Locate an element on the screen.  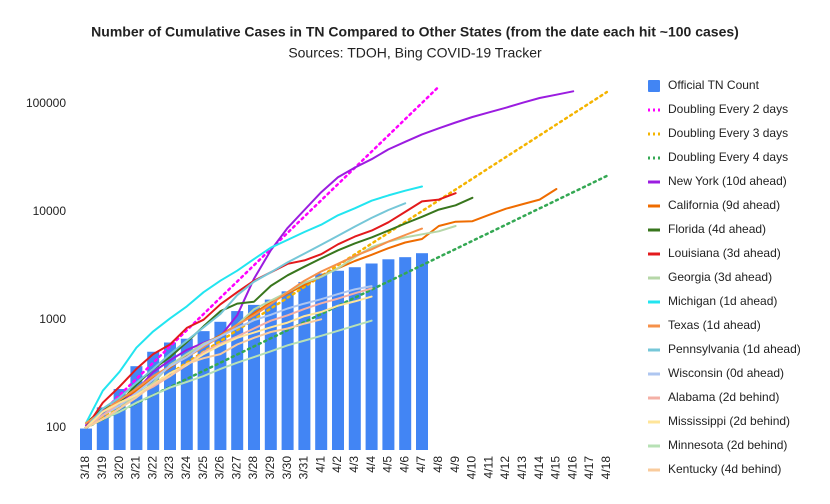
chart-subtitle: Sources: TDOH, Bing COVID-19 Tracker is located at coordinates (415, 53).